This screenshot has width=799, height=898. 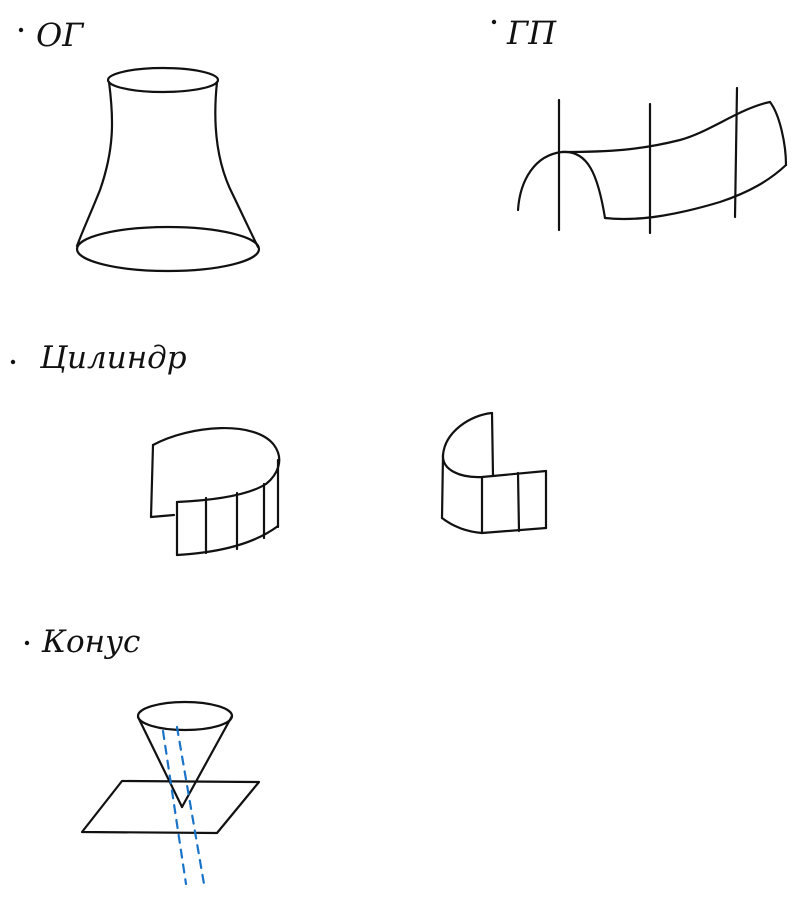 I want to click on bullet-cone, so click(x=27, y=643).